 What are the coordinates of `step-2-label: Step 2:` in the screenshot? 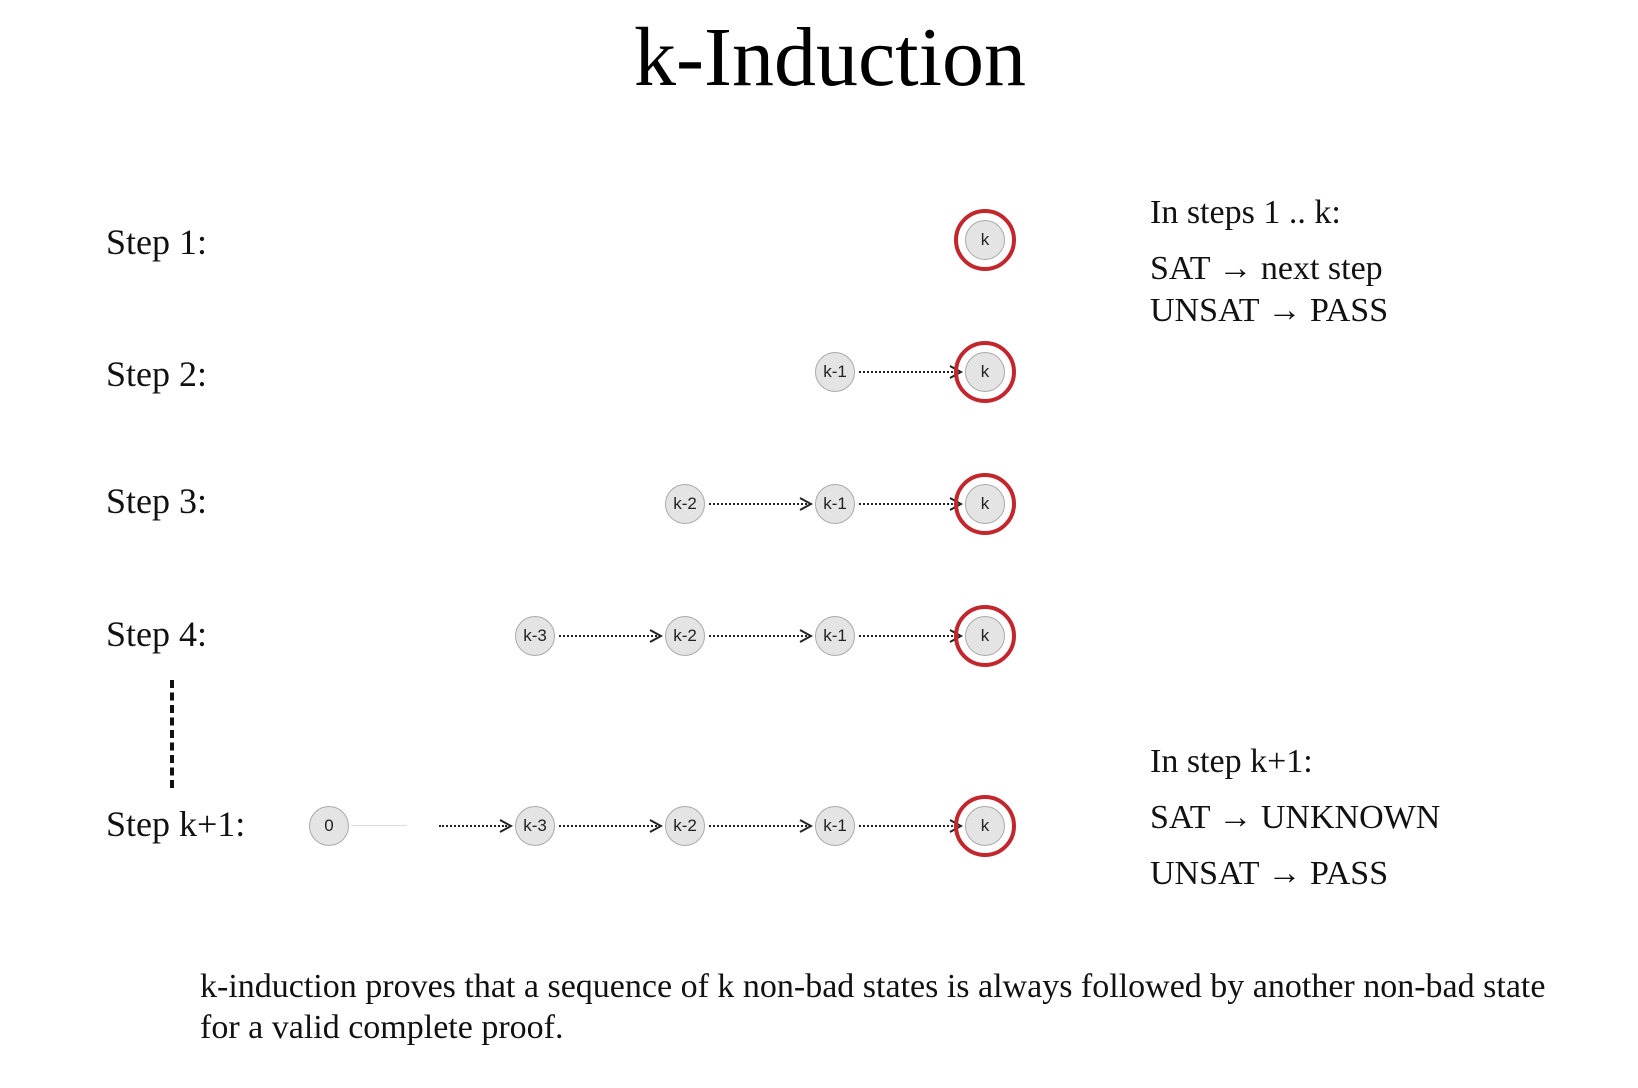 It's located at (157, 374).